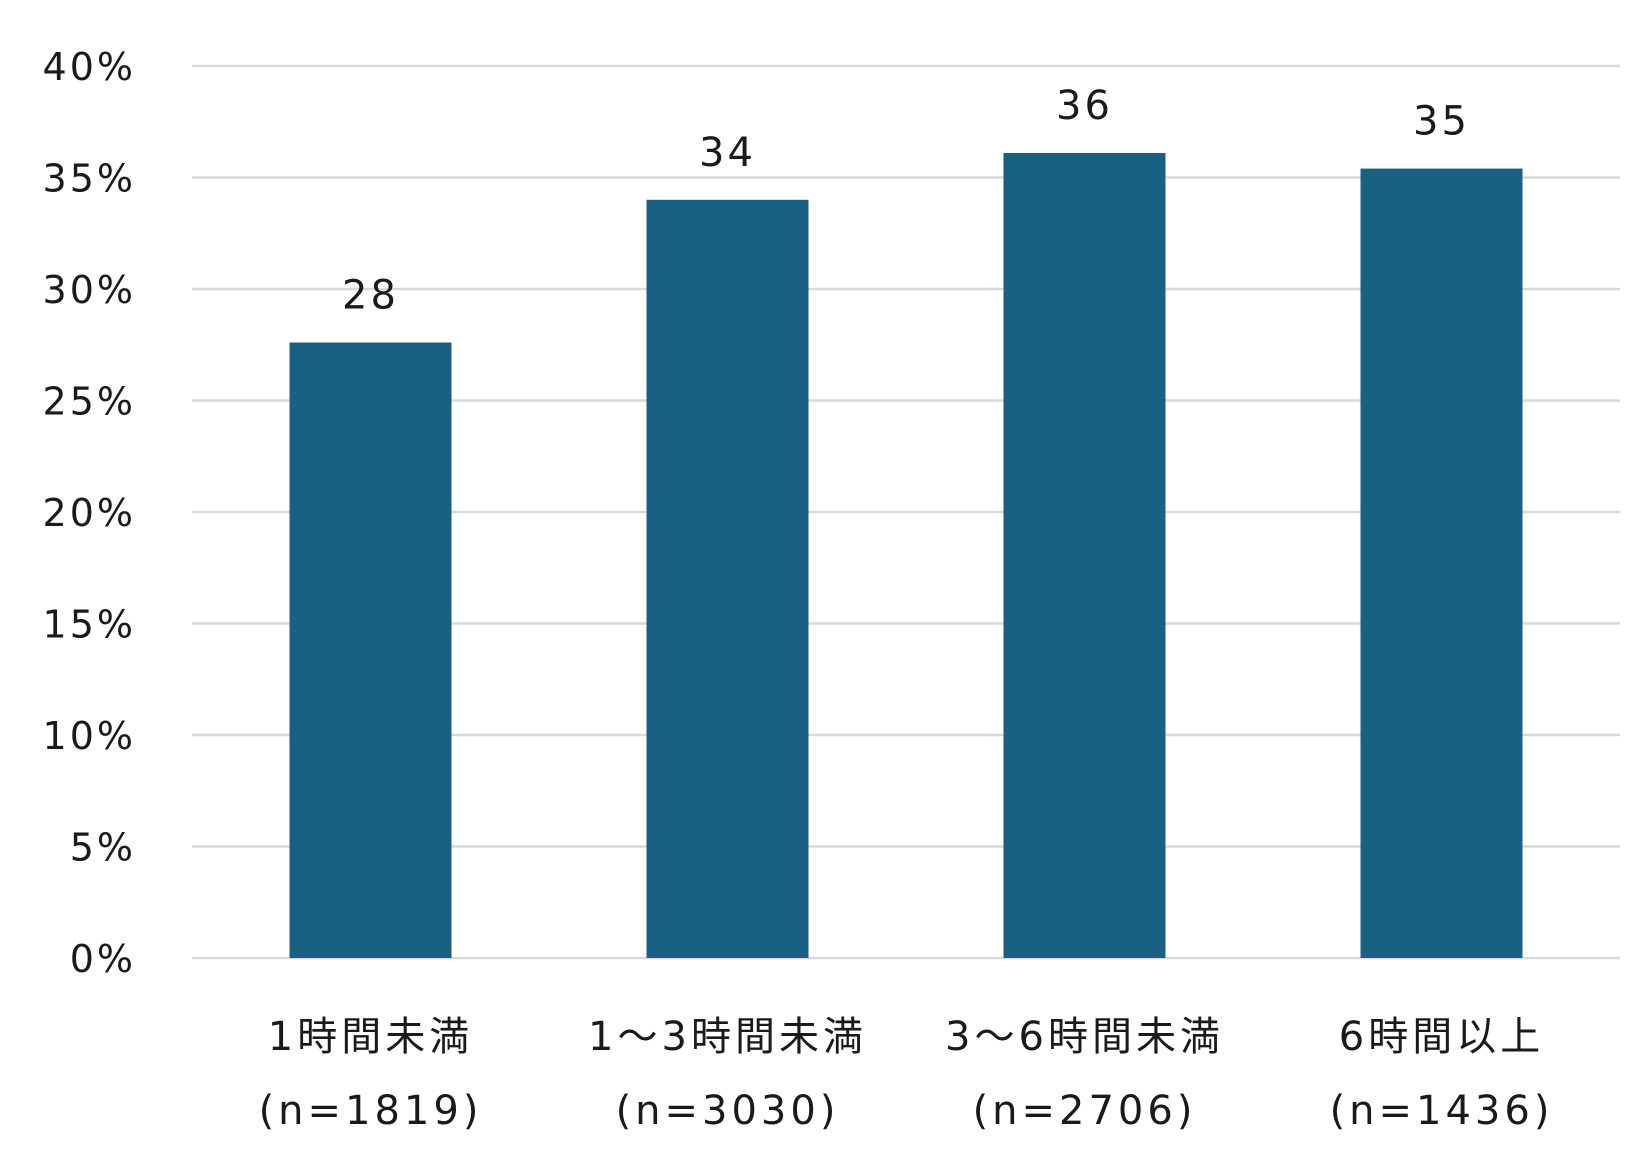  Describe the element at coordinates (89, 402) in the screenshot. I see `y-tick-label: 25%` at that location.